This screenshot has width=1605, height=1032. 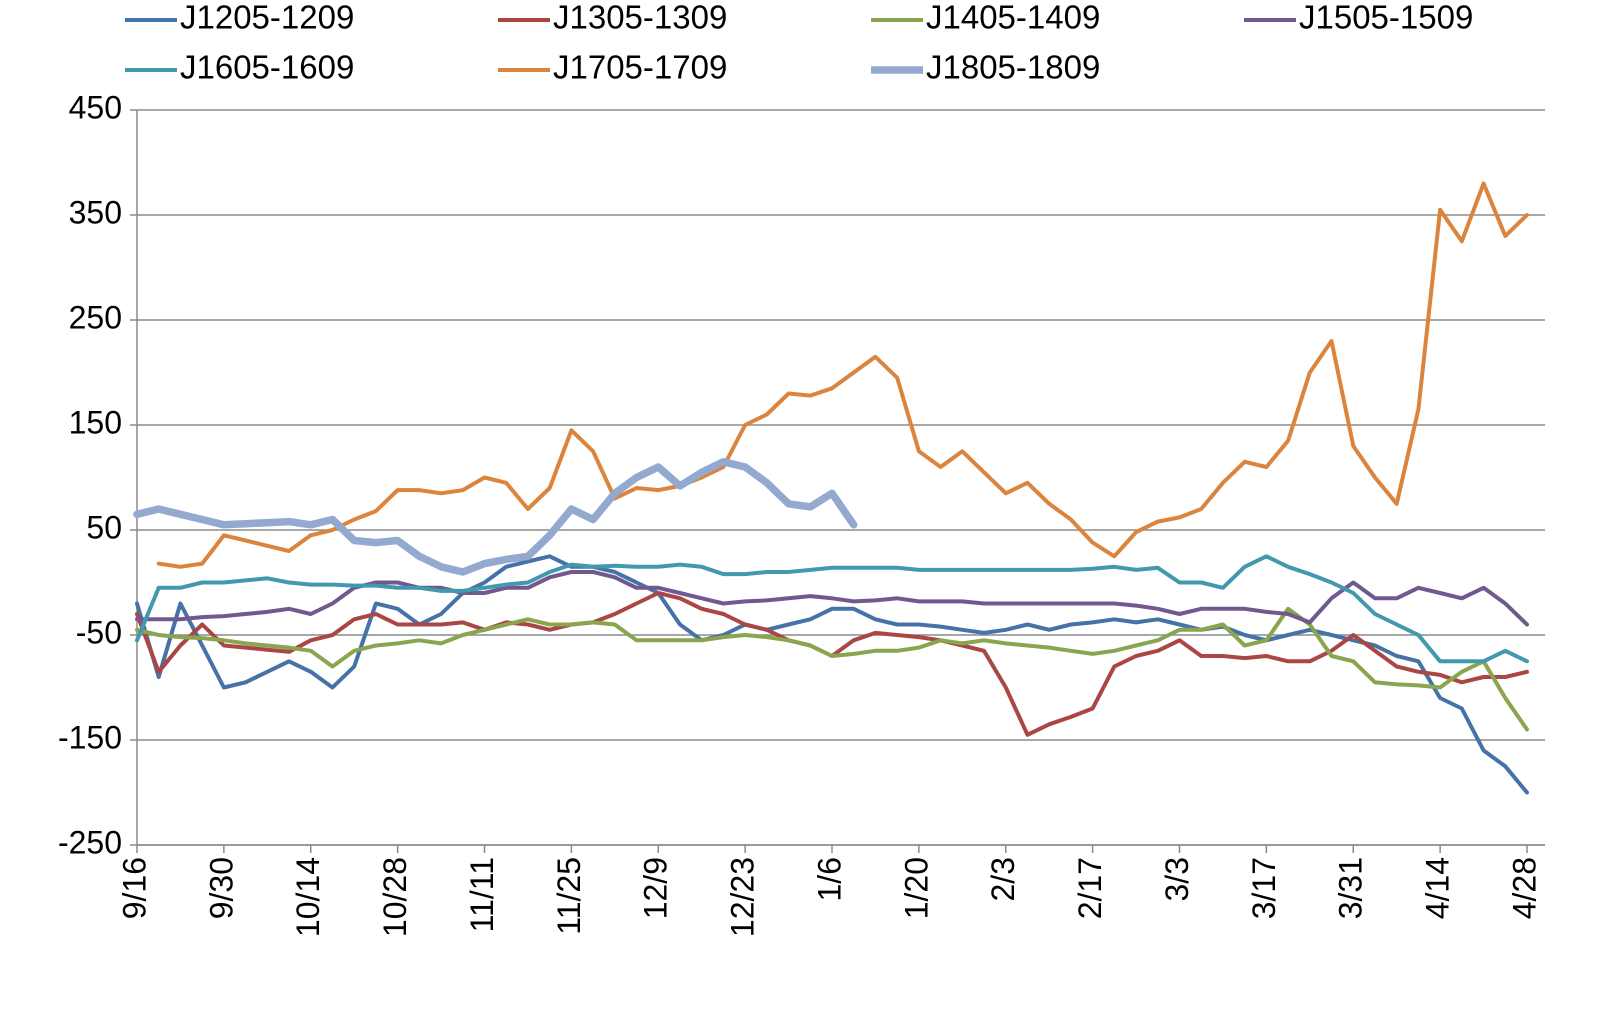 I want to click on y-tick-label: -150, so click(x=90, y=737).